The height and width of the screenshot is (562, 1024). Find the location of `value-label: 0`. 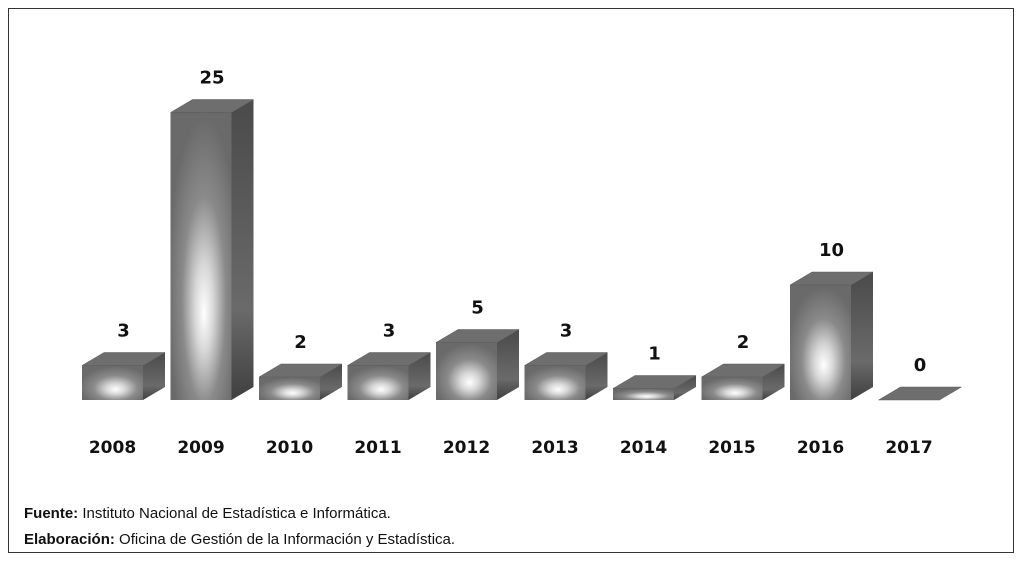

value-label: 0 is located at coordinates (920, 365).